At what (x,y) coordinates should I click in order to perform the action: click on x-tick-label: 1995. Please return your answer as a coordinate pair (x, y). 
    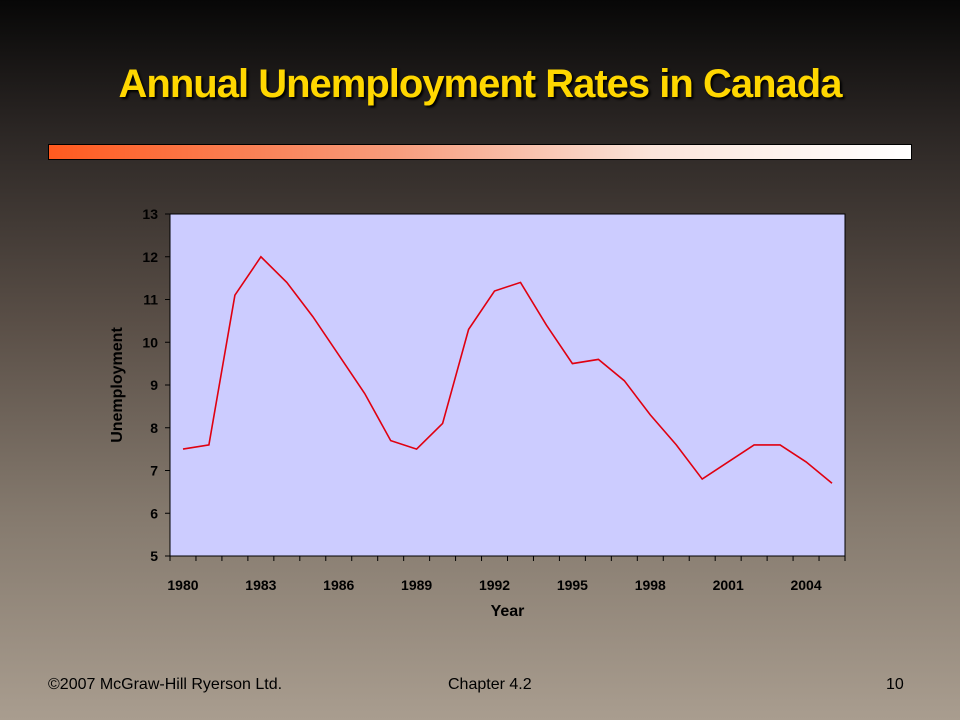
    Looking at the image, I should click on (572, 585).